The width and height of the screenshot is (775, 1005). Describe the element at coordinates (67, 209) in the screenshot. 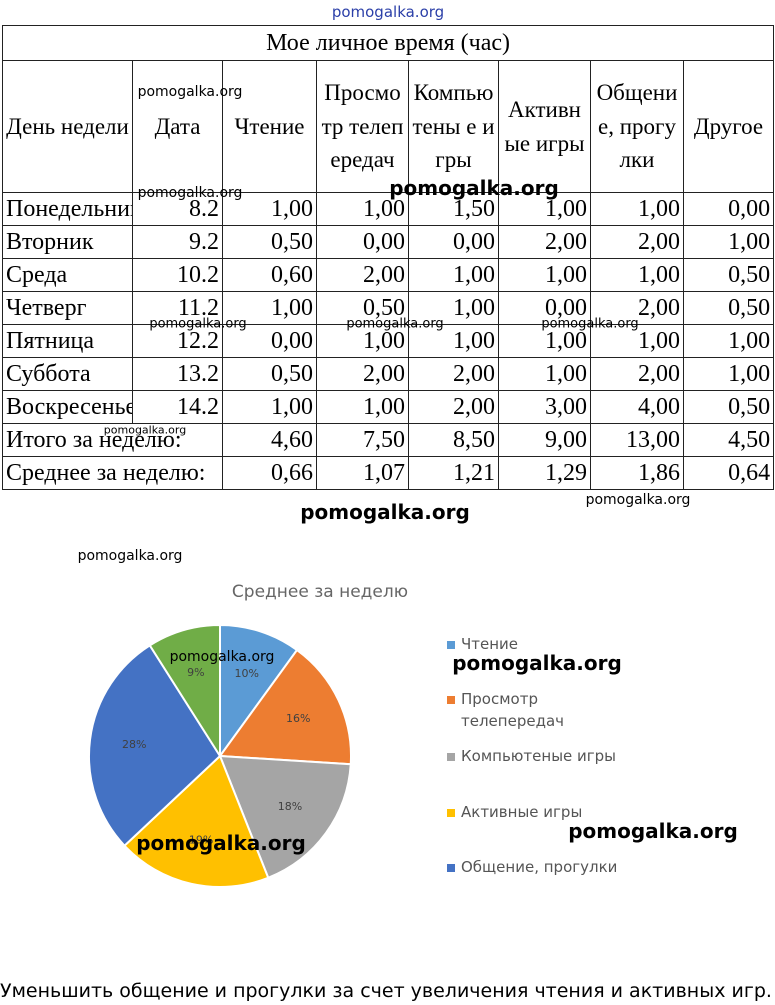

I see `day-cell: Понедельник` at that location.